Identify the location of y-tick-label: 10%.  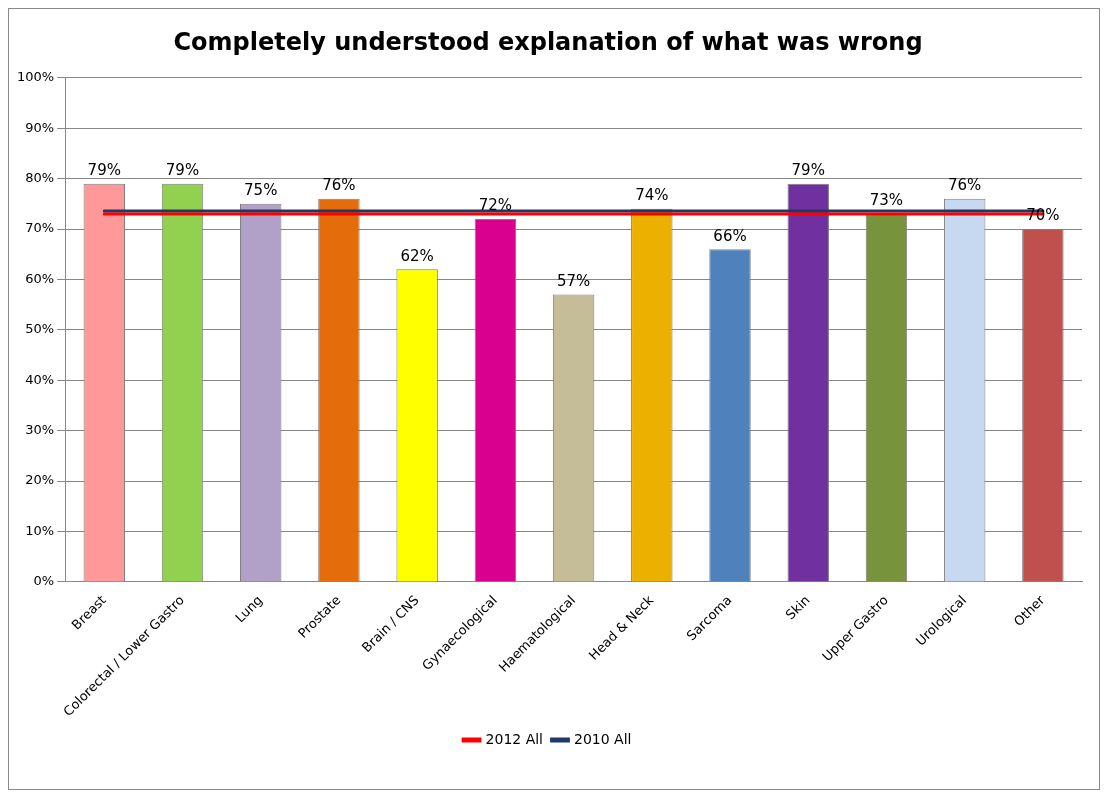
(40, 530).